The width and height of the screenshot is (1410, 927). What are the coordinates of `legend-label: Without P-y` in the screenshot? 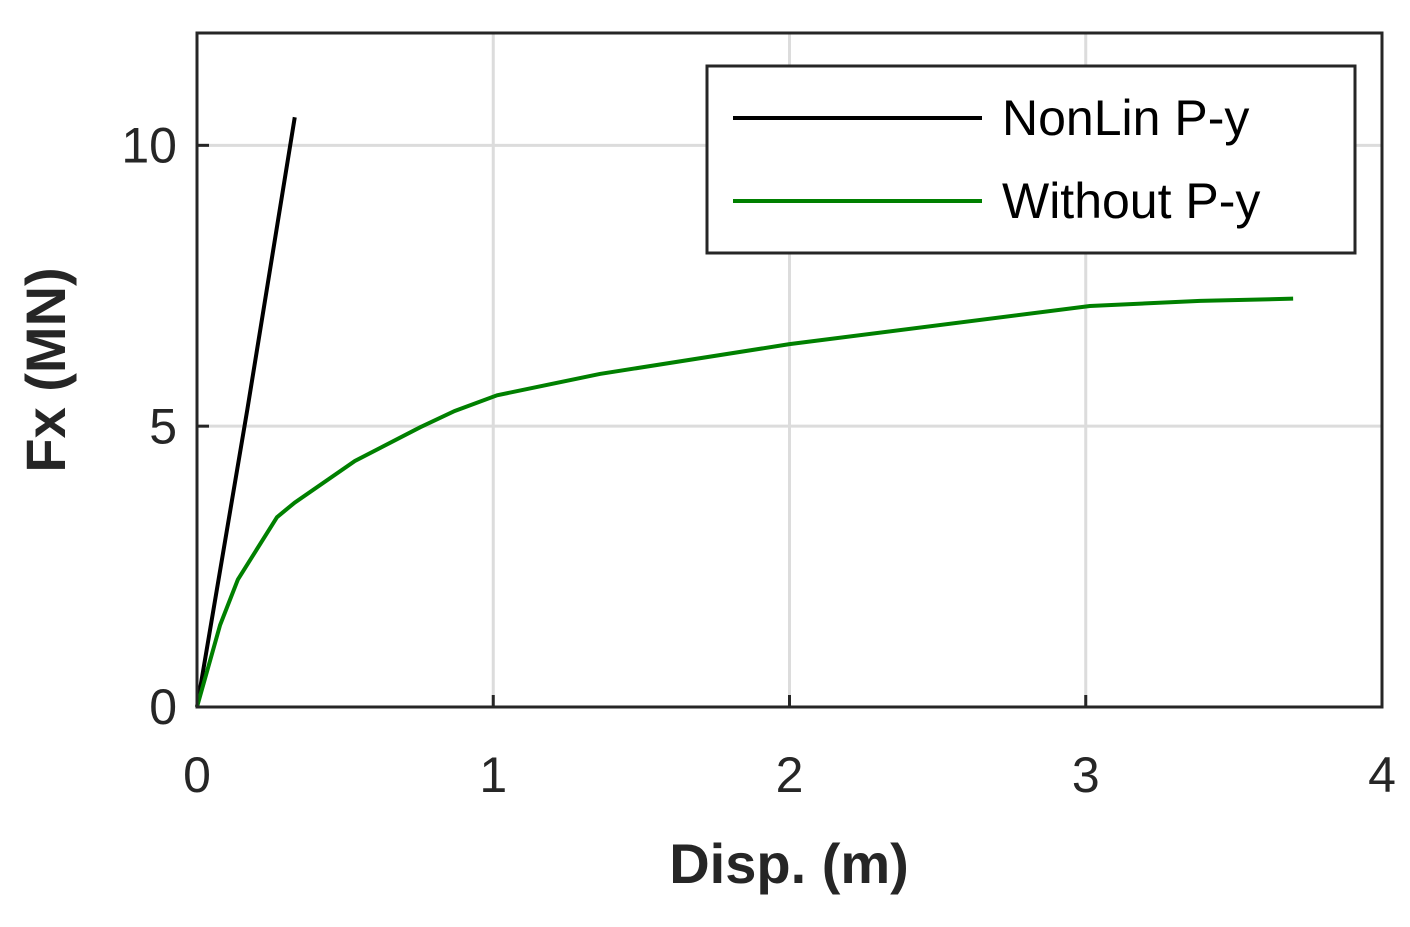 It's located at (1131, 201).